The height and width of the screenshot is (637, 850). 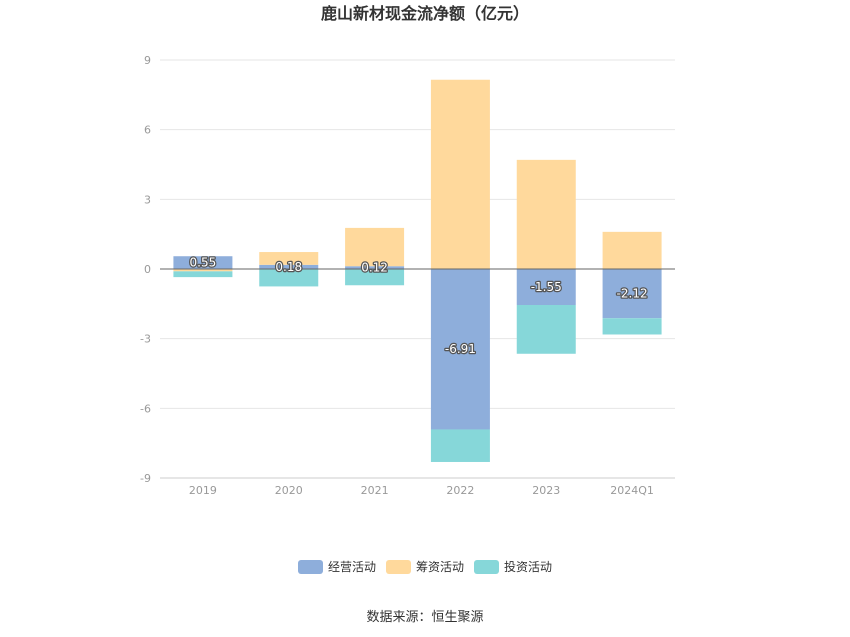 I want to click on y-tick-label: 3, so click(x=147, y=199).